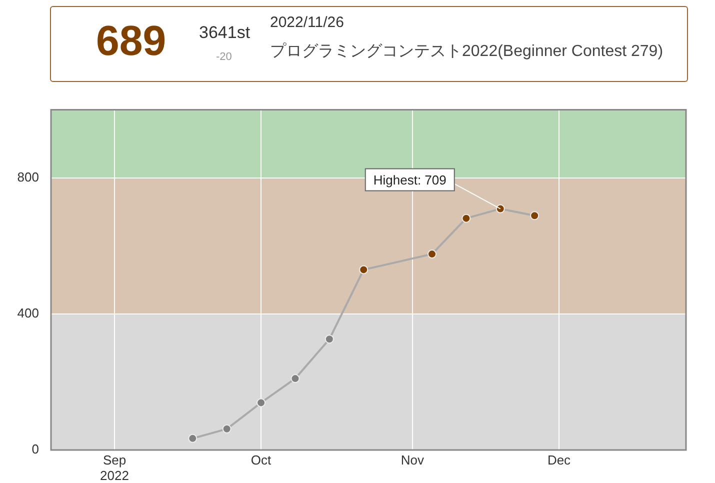 This screenshot has width=715, height=483. Describe the element at coordinates (224, 33) in the screenshot. I see `text: 3641st` at that location.